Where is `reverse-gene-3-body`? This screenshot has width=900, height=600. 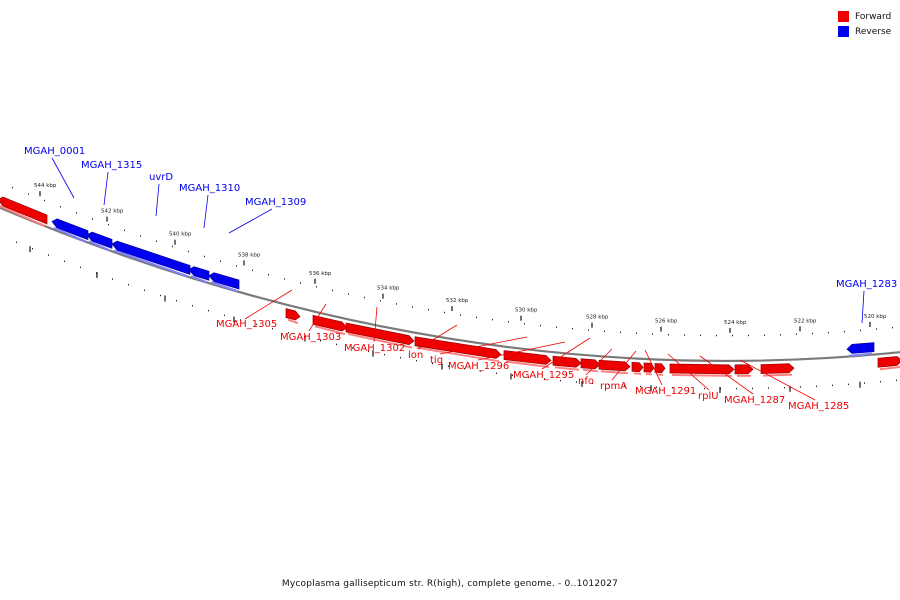
reverse-gene-3-body is located at coordinates (199, 273).